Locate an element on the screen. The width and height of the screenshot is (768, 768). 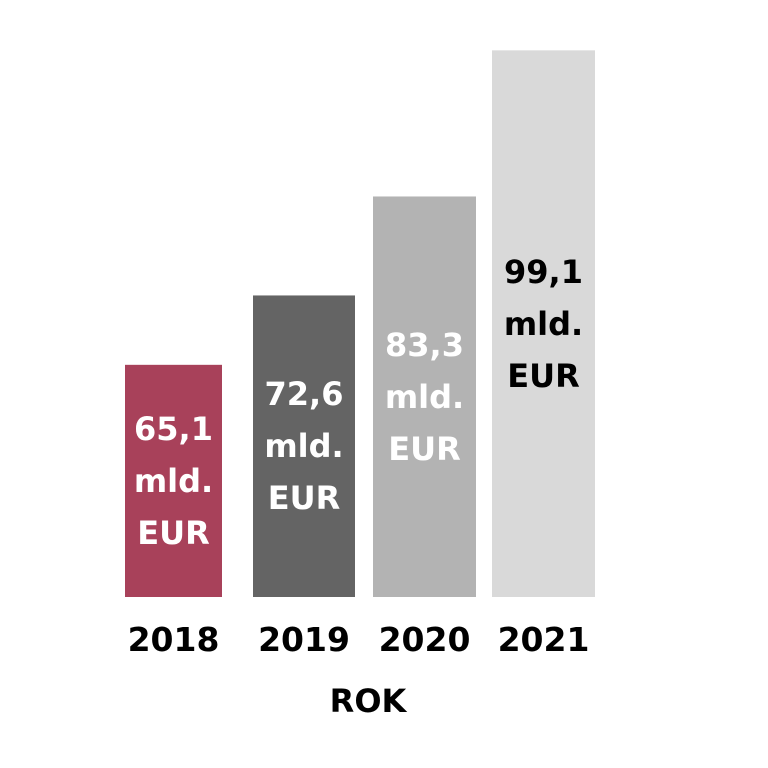
data-label-line: 65,1 is located at coordinates (173, 428).